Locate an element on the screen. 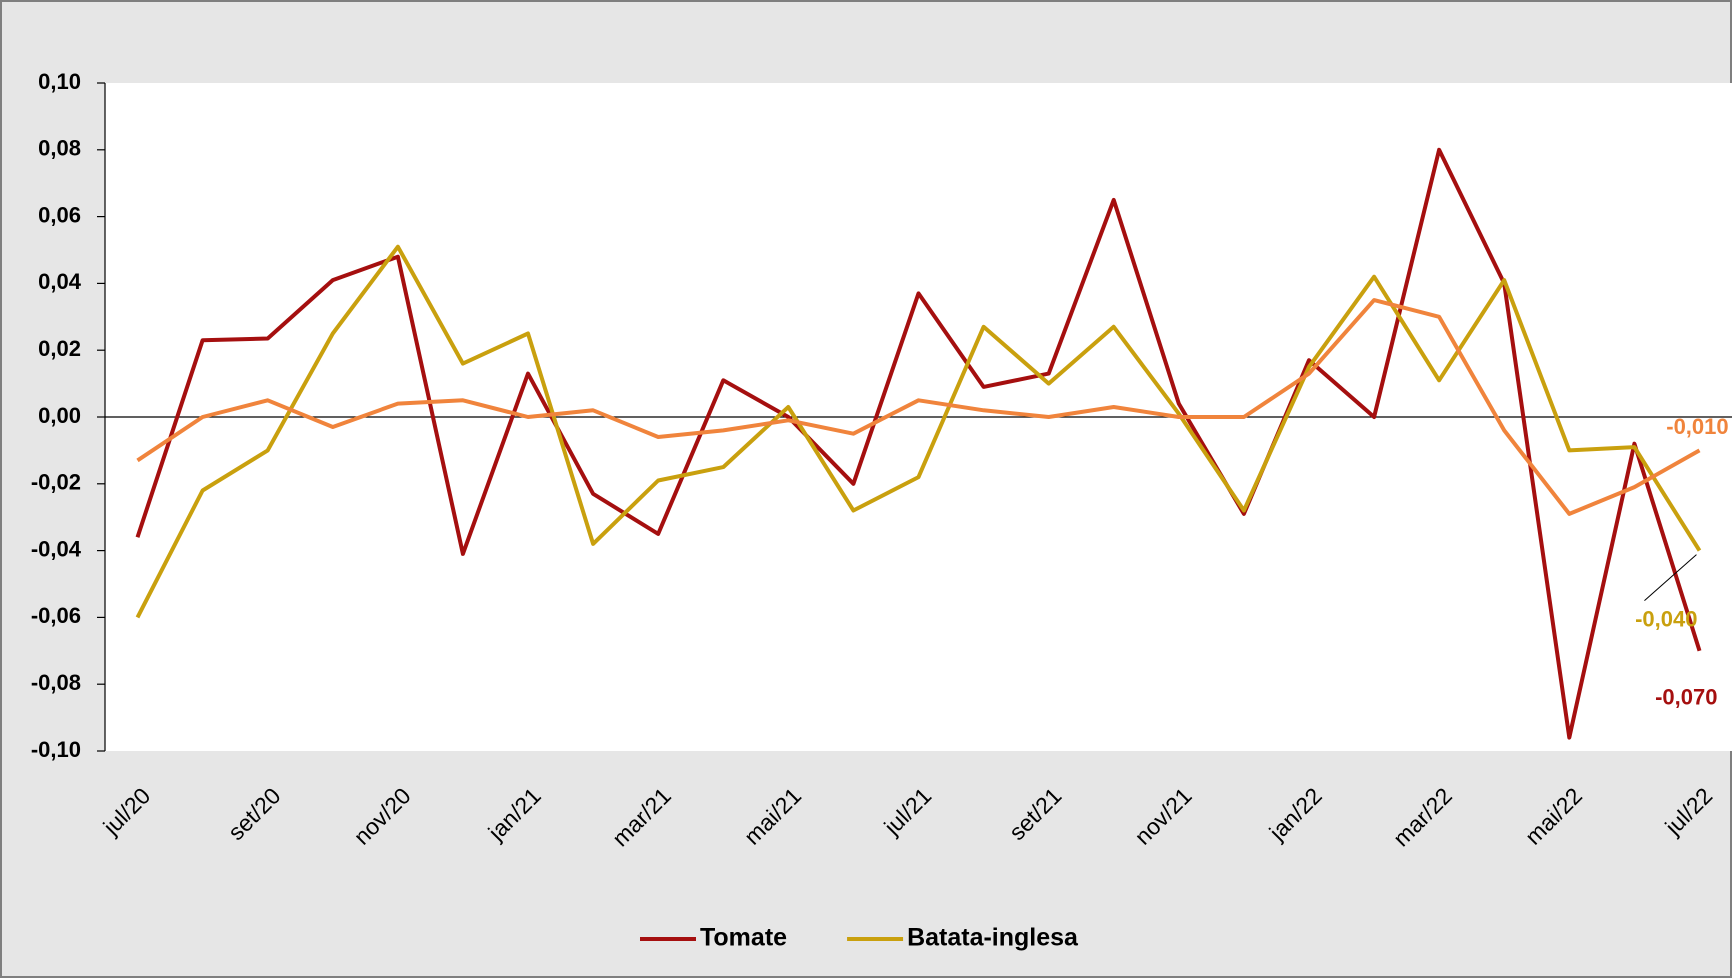 The height and width of the screenshot is (978, 1732). y-tick-label: 0,04 is located at coordinates (60, 281).